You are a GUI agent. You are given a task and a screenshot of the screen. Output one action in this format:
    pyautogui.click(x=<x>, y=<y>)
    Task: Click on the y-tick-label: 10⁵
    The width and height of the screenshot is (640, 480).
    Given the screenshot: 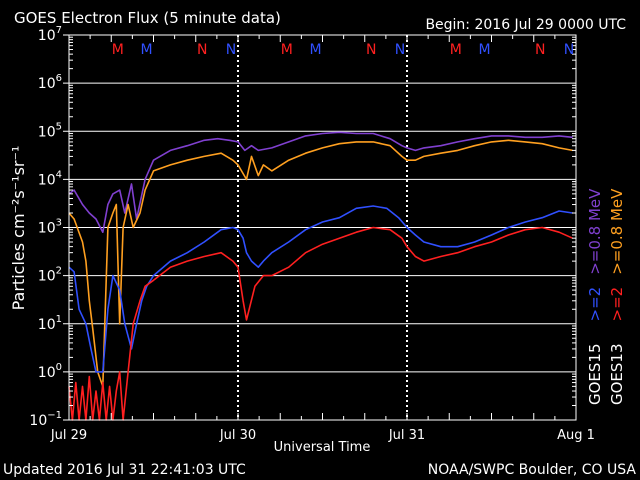 What is the action you would take?
    pyautogui.click(x=50, y=130)
    